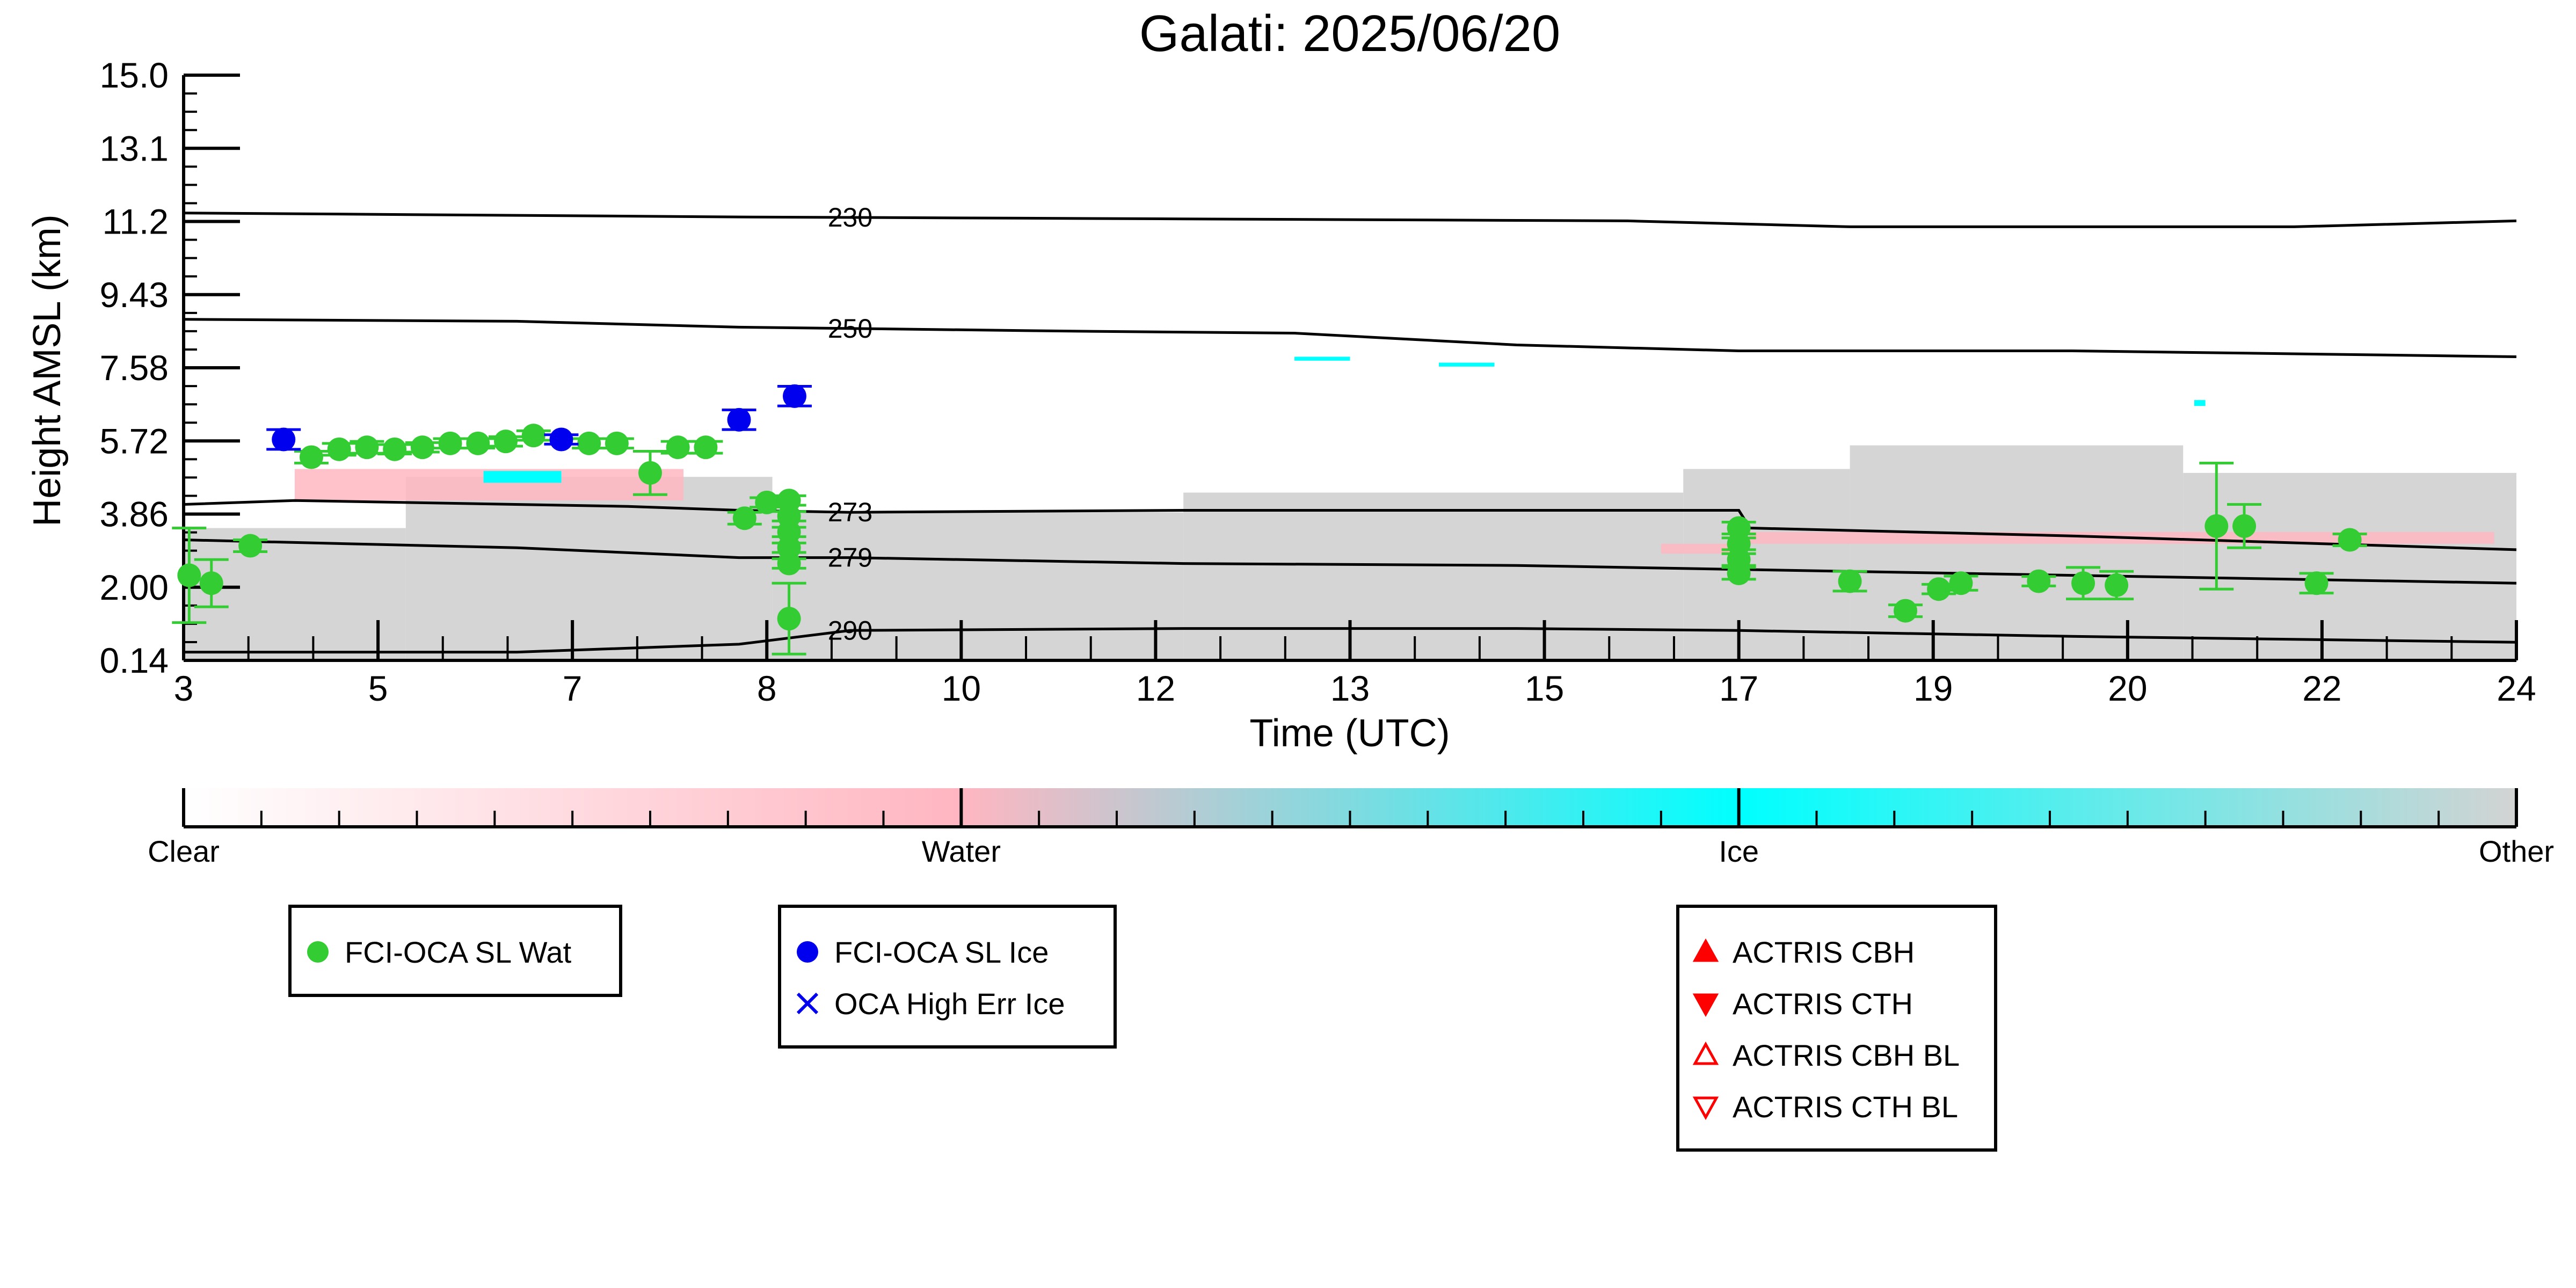 The height and width of the screenshot is (1288, 2576). What do you see at coordinates (573, 688) in the screenshot?
I see `x-tick-label: 7` at bounding box center [573, 688].